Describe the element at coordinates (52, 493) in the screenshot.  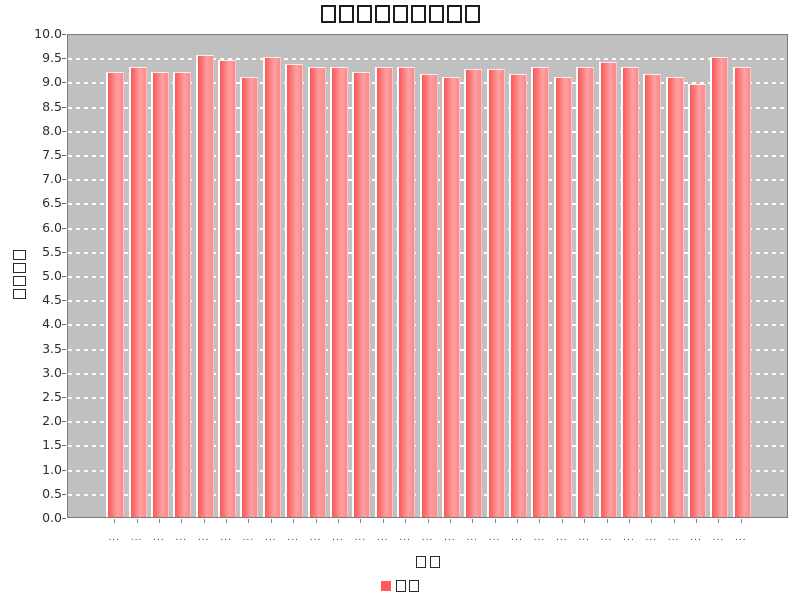
I see `y-tick-label: 0.5` at that location.